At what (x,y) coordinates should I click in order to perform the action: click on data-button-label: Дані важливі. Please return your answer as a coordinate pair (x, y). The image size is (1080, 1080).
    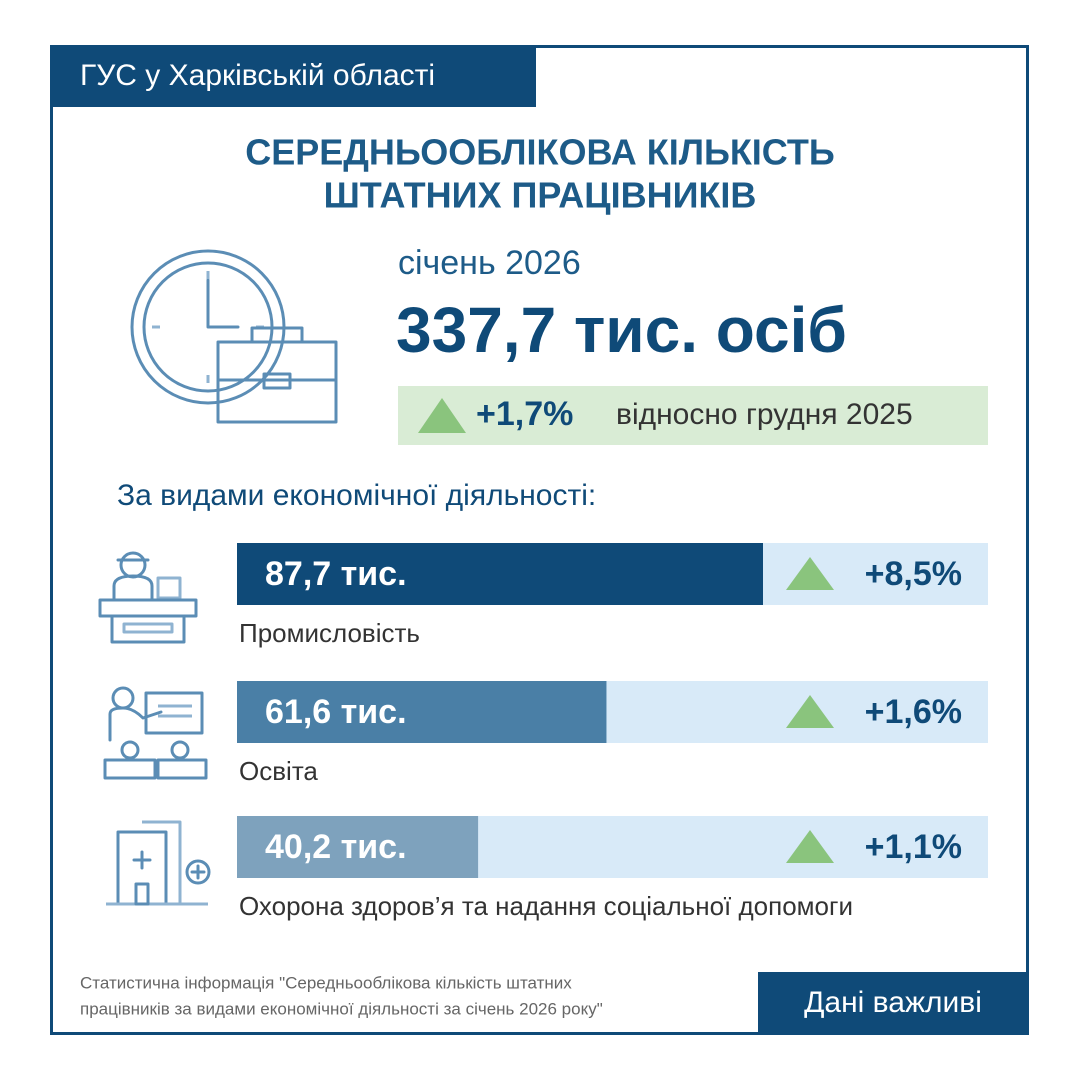
    Looking at the image, I should click on (893, 1002).